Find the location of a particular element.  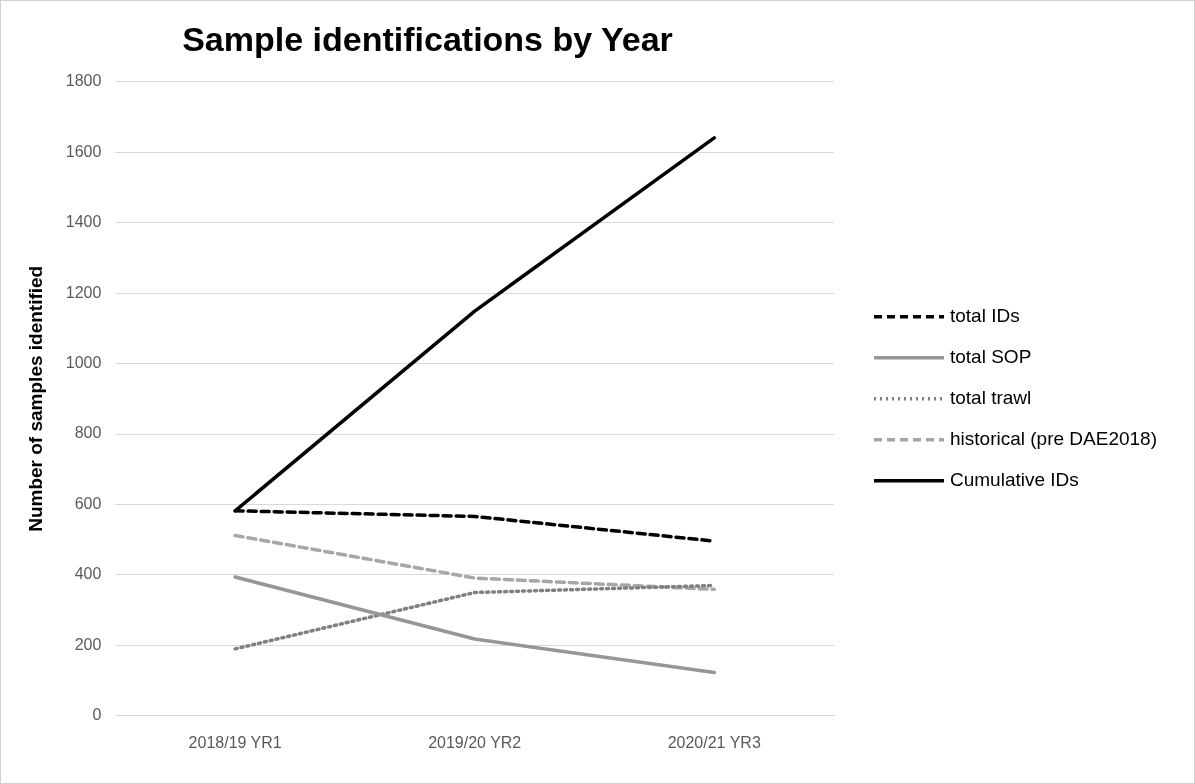

legend-label: total SOP is located at coordinates (991, 357).